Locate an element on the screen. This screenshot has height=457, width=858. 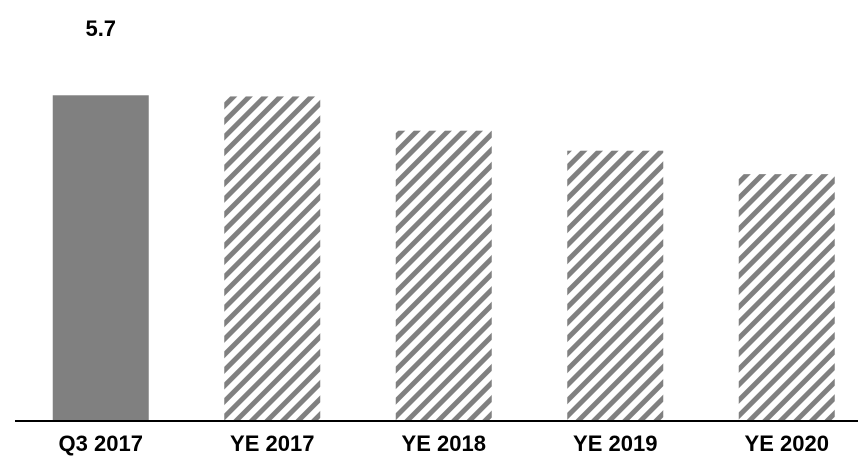
x-tick-label-ye-2018: YE 2018 is located at coordinates (444, 443).